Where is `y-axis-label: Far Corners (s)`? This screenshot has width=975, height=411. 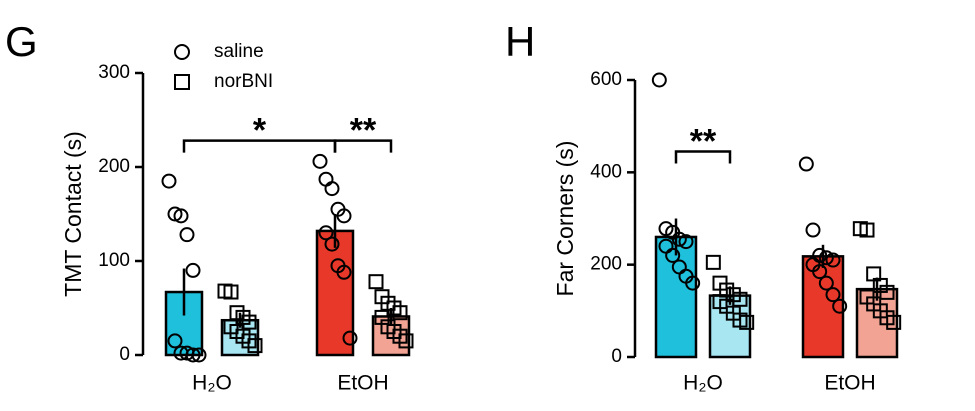 y-axis-label: Far Corners (s) is located at coordinates (565, 219).